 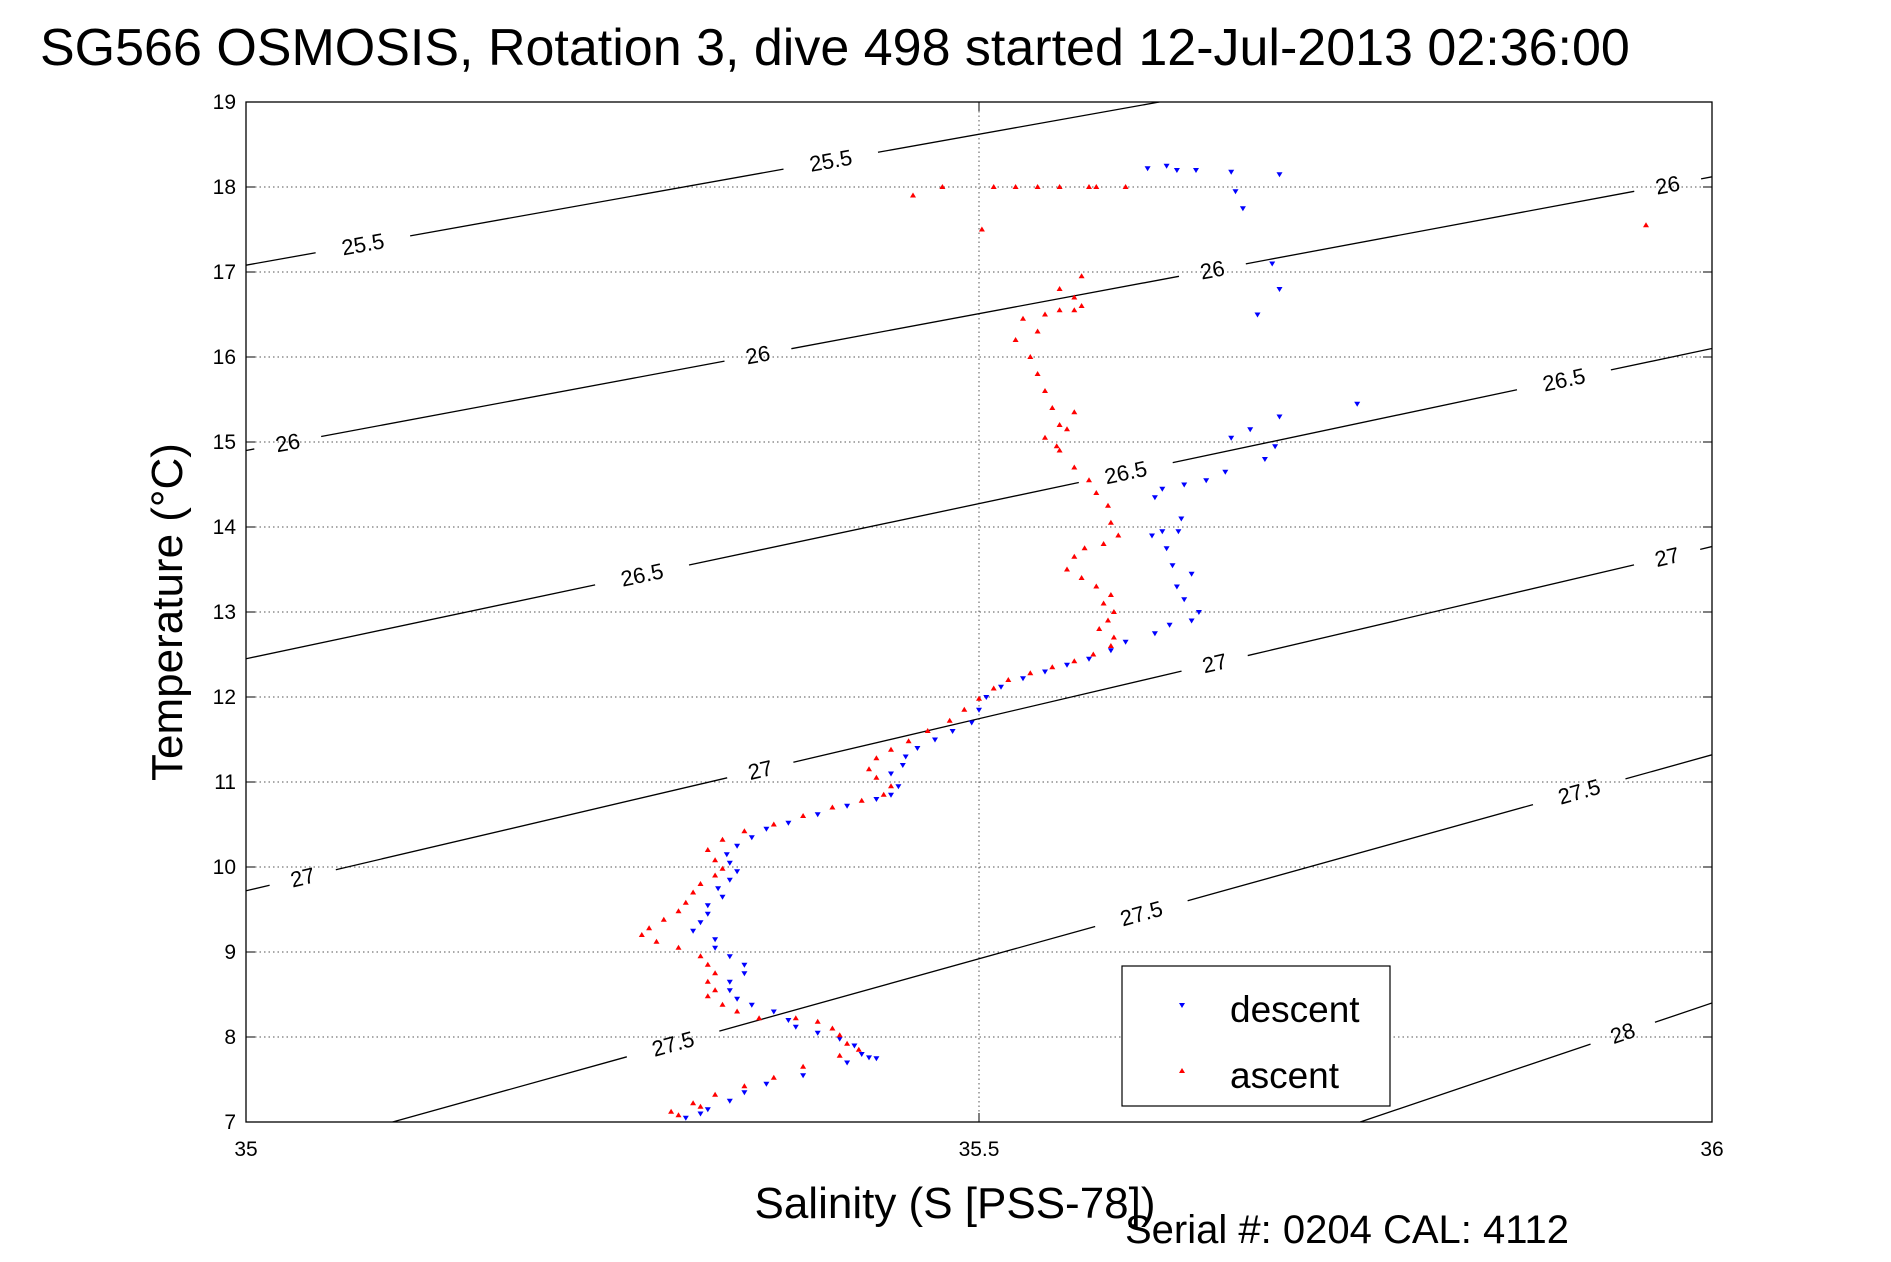 What do you see at coordinates (245, 1149) in the screenshot?
I see `x-tick-label: 35` at bounding box center [245, 1149].